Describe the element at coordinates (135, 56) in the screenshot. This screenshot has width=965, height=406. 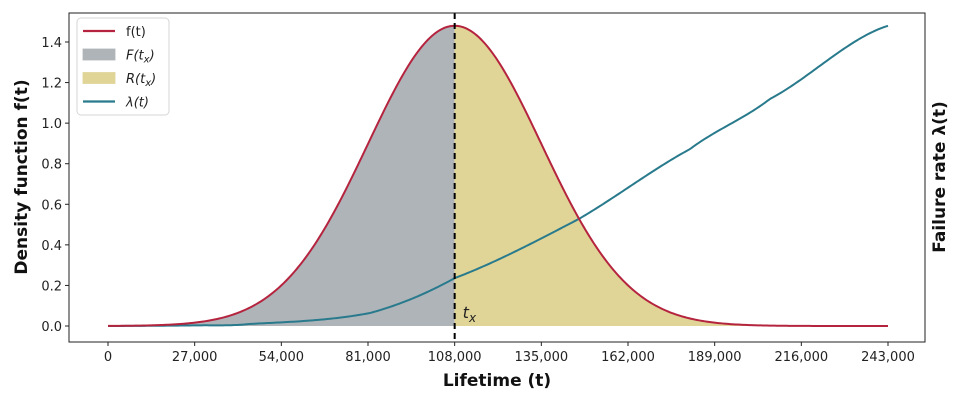
I see `legend-label-base: F(t` at that location.